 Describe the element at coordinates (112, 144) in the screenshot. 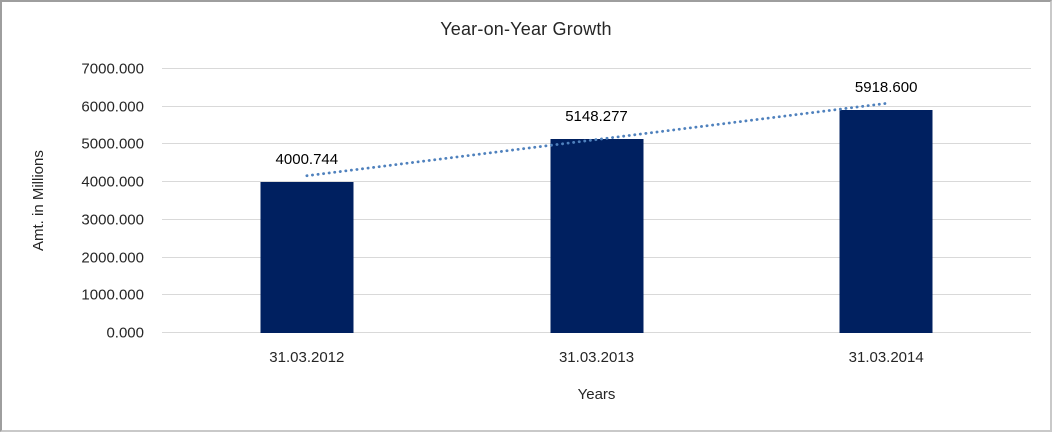

I see `y-tick-label: 5000.000` at that location.